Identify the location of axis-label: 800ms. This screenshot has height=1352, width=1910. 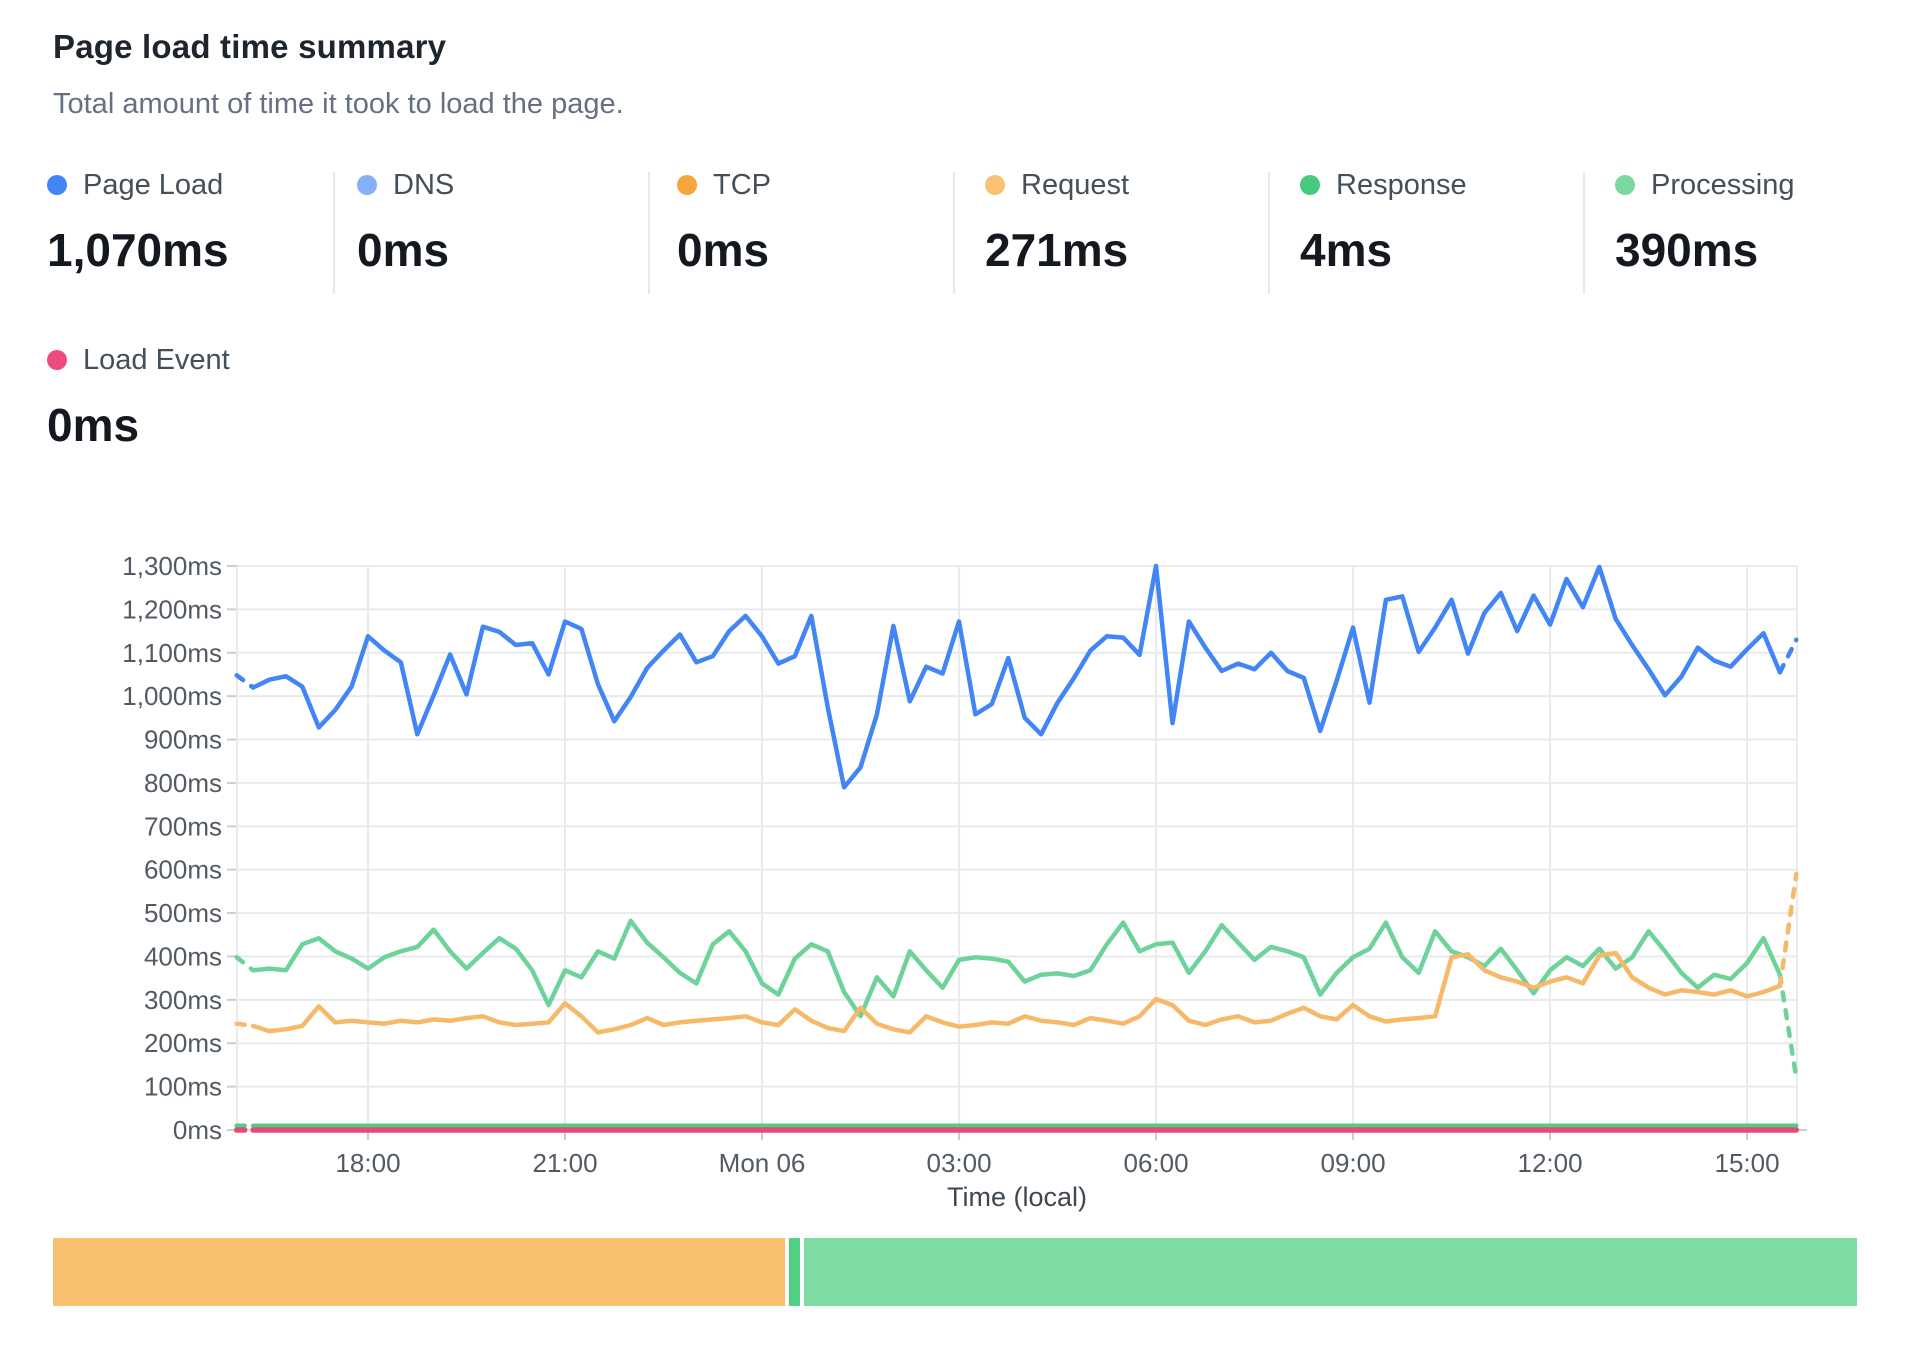
(183, 783).